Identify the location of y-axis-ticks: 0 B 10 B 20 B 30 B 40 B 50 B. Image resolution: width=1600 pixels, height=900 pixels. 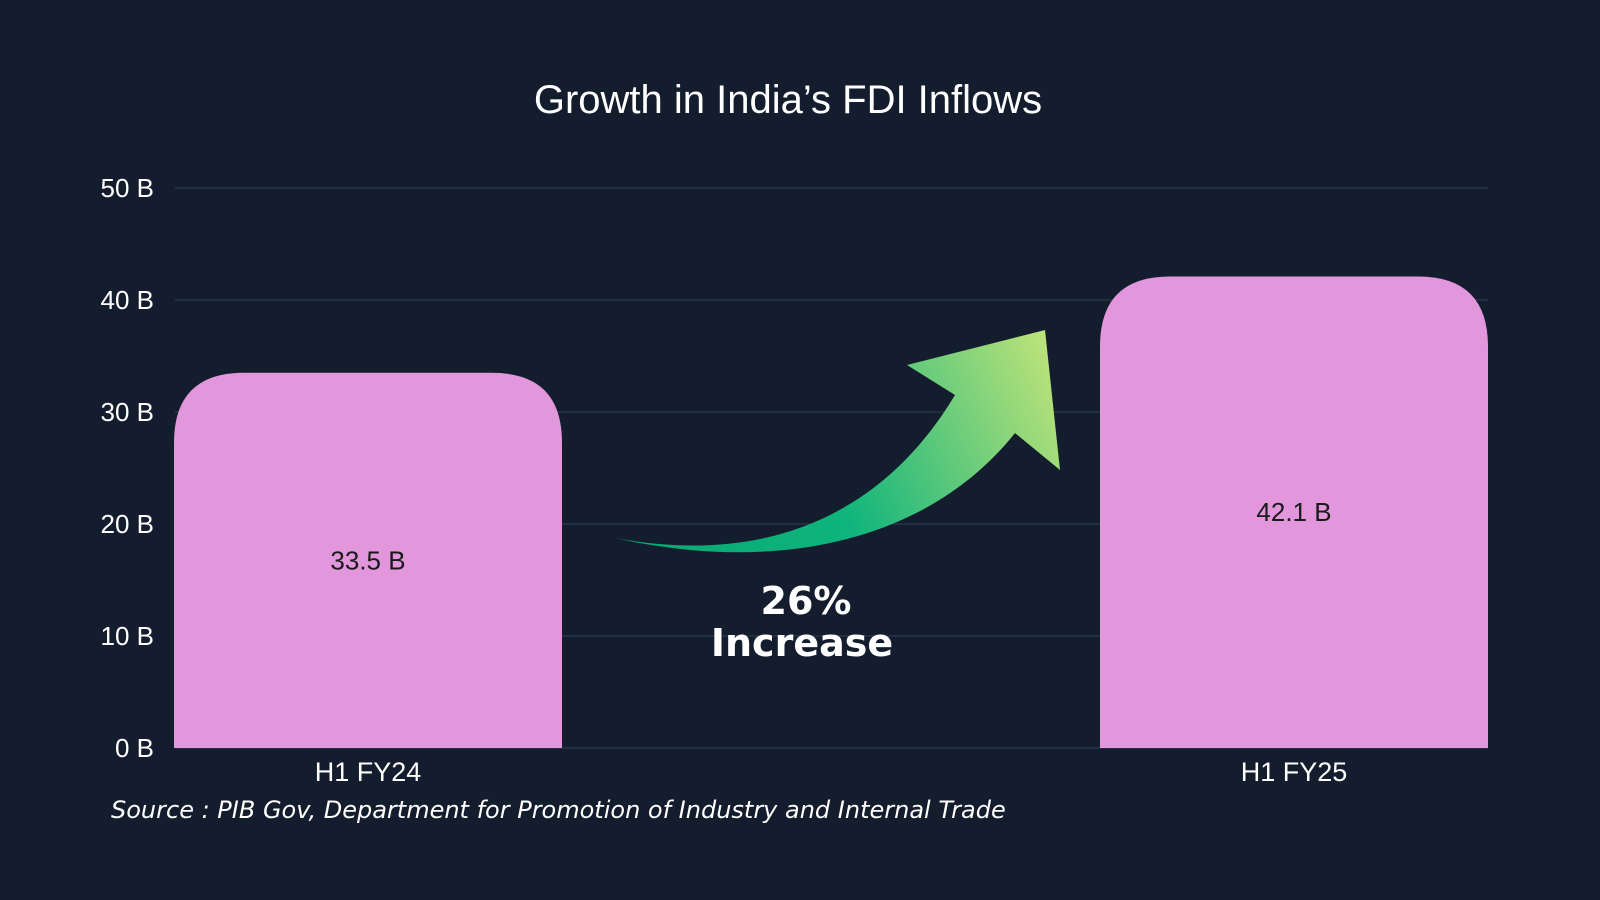
(128, 468).